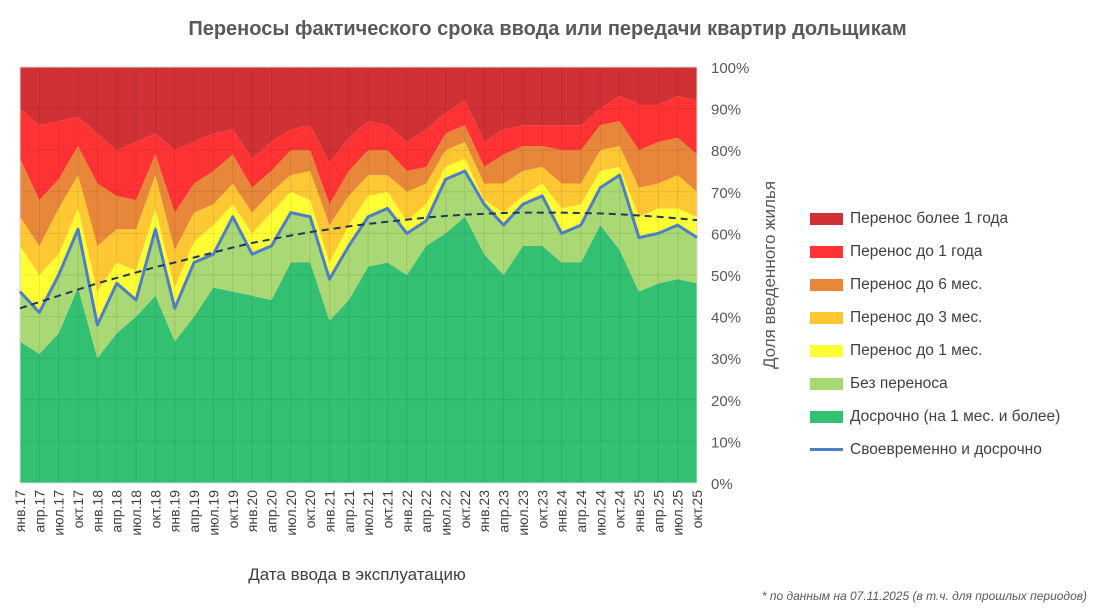 The height and width of the screenshot is (610, 1095). What do you see at coordinates (368, 513) in the screenshot?
I see `x-tick-label: июл.21` at bounding box center [368, 513].